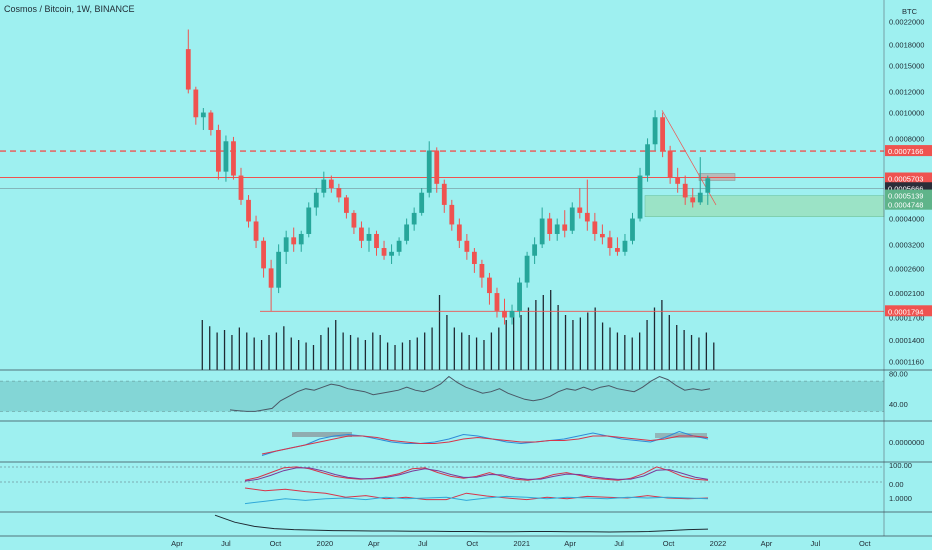 The width and height of the screenshot is (932, 550). What do you see at coordinates (764, 206) in the screenshot?
I see `support-zone` at bounding box center [764, 206].